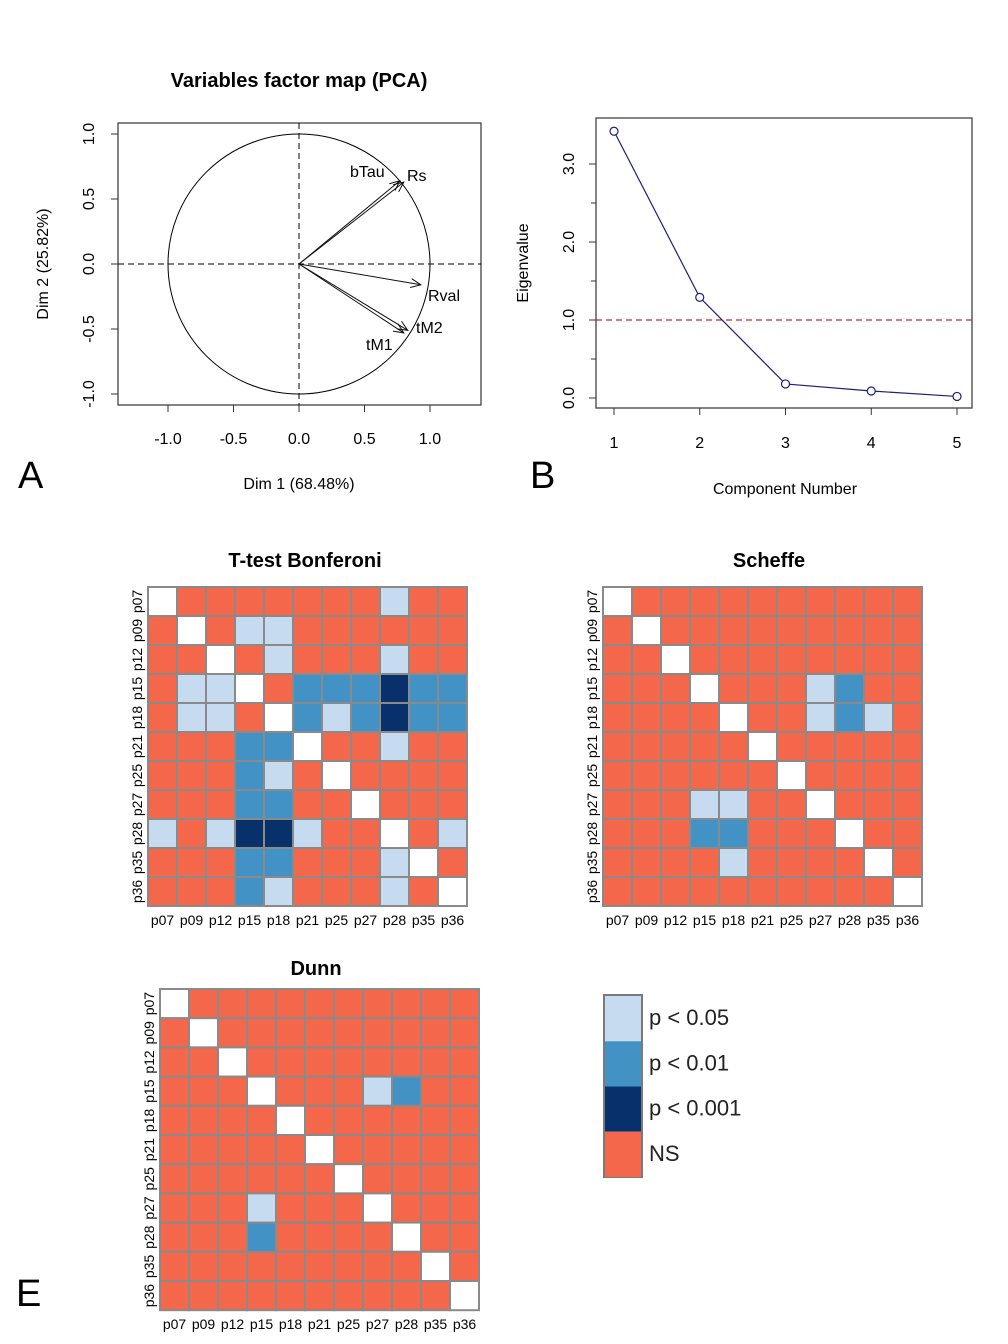 The height and width of the screenshot is (1344, 1008). I want to click on scheffe-cell-p12-p21, so click(762, 659).